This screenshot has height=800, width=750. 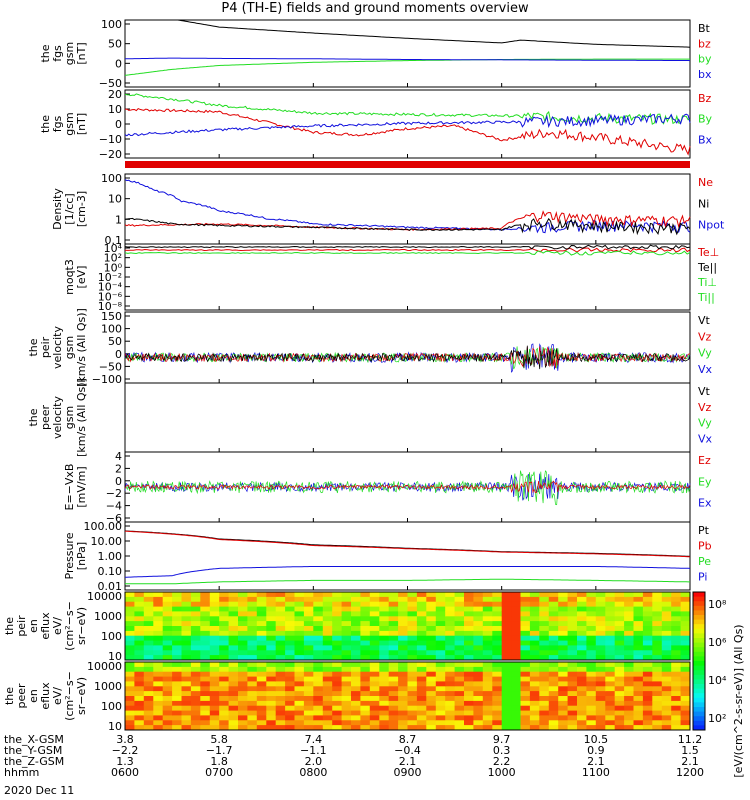 I want to click on aux-axis-value: 9.7, so click(x=502, y=739).